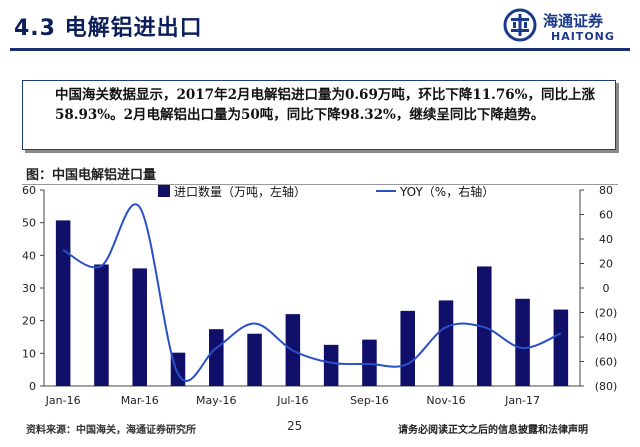 This screenshot has width=640, height=447. What do you see at coordinates (369, 400) in the screenshot?
I see `x-tick-label: Sep-16` at bounding box center [369, 400].